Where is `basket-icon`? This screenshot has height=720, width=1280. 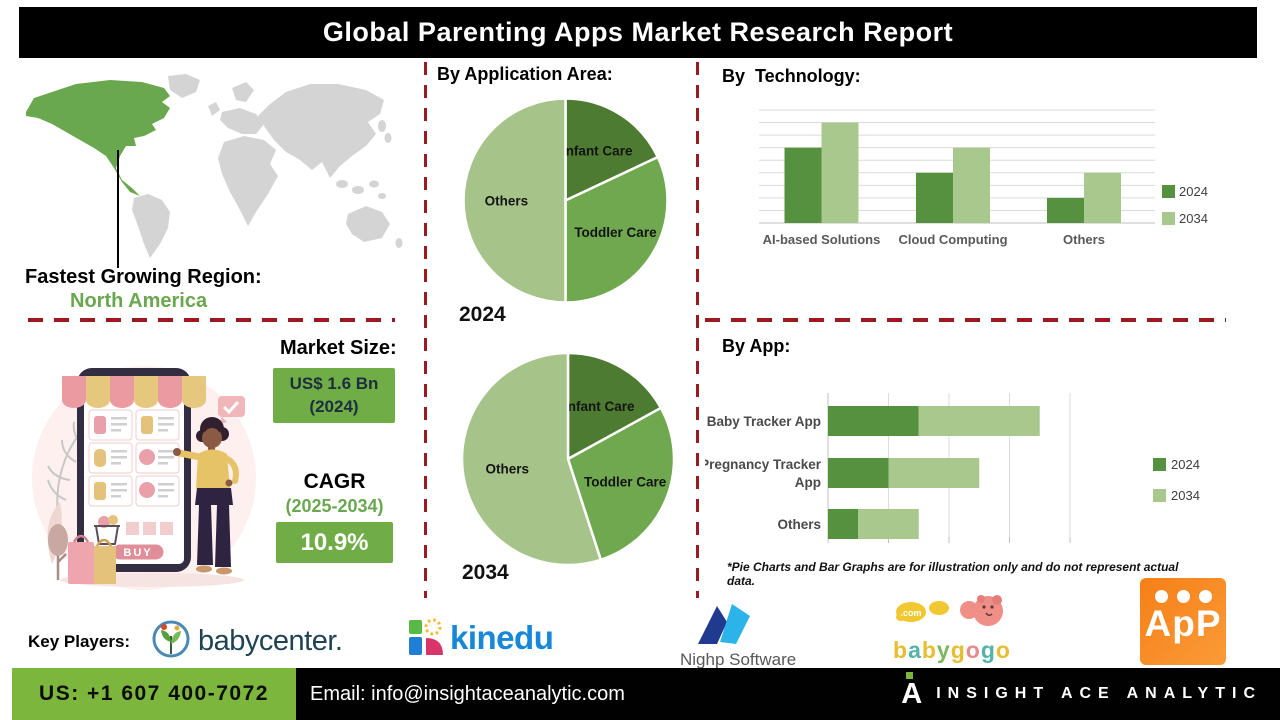
basket-icon is located at coordinates (107, 530).